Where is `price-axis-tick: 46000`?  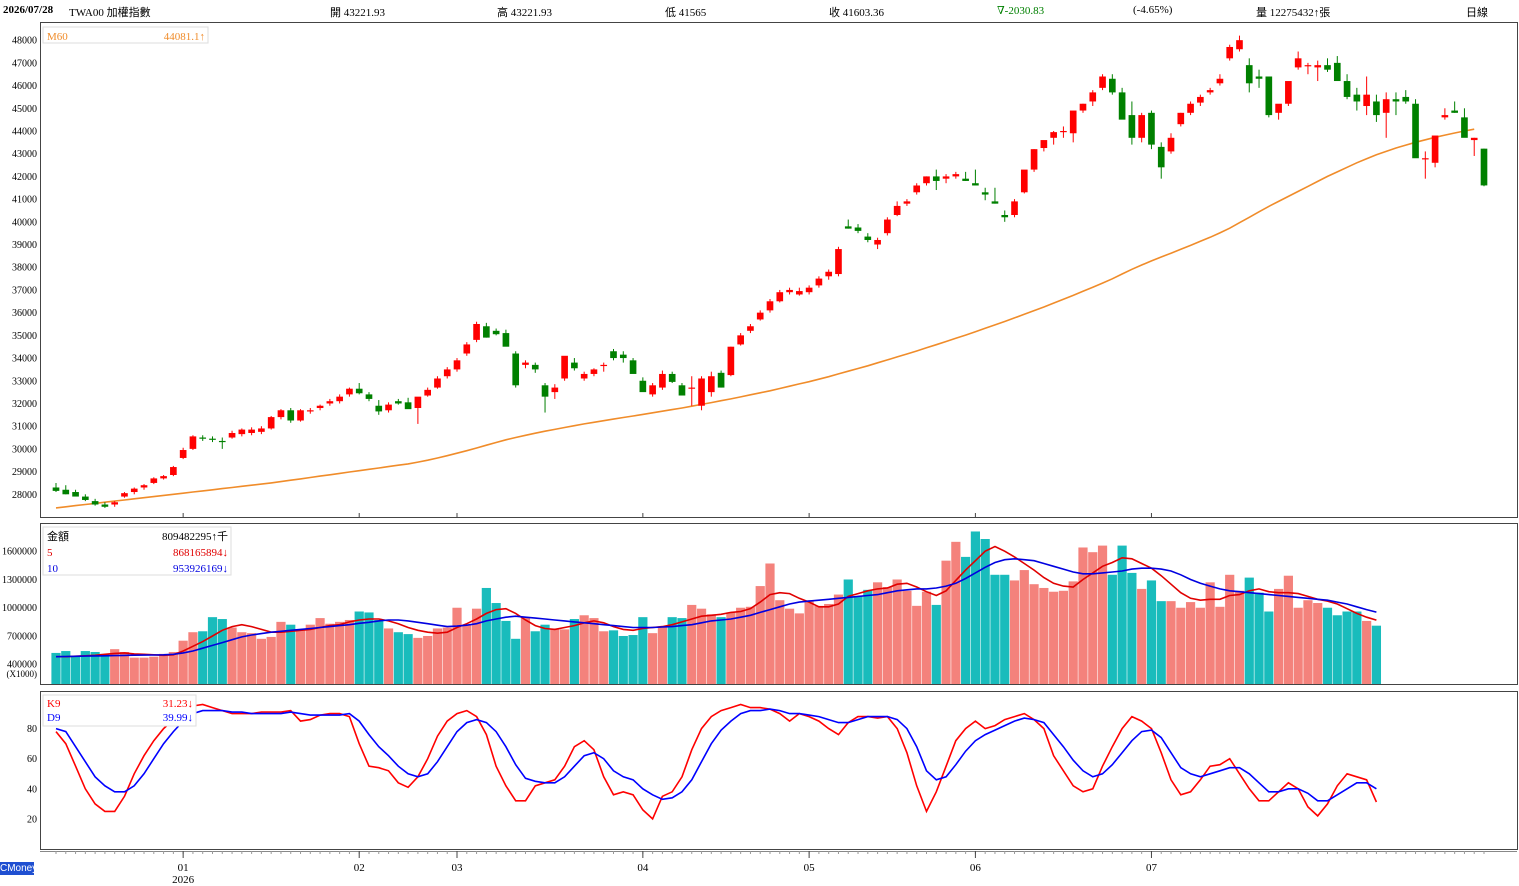 price-axis-tick: 46000 is located at coordinates (24, 86).